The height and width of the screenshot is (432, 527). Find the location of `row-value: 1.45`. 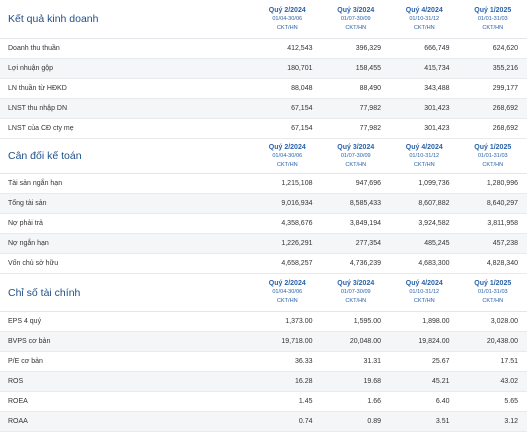

row-value: 1.45 is located at coordinates (287, 401).